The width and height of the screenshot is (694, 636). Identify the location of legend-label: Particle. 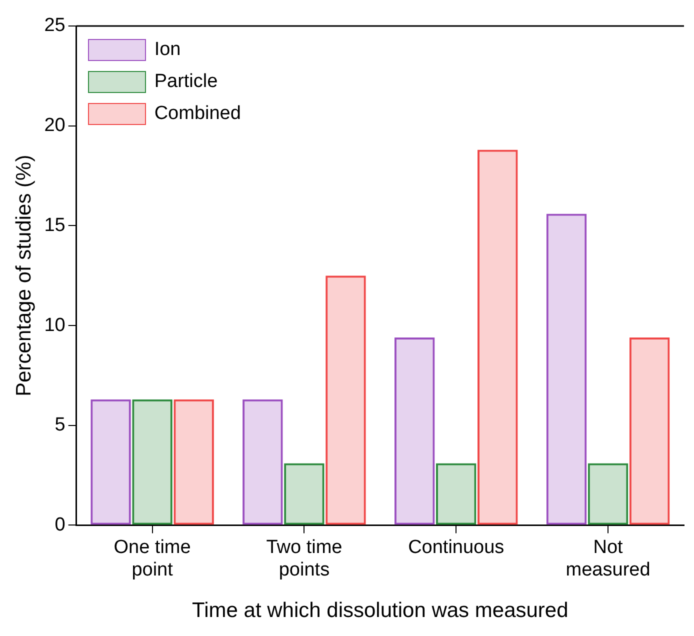
(186, 82).